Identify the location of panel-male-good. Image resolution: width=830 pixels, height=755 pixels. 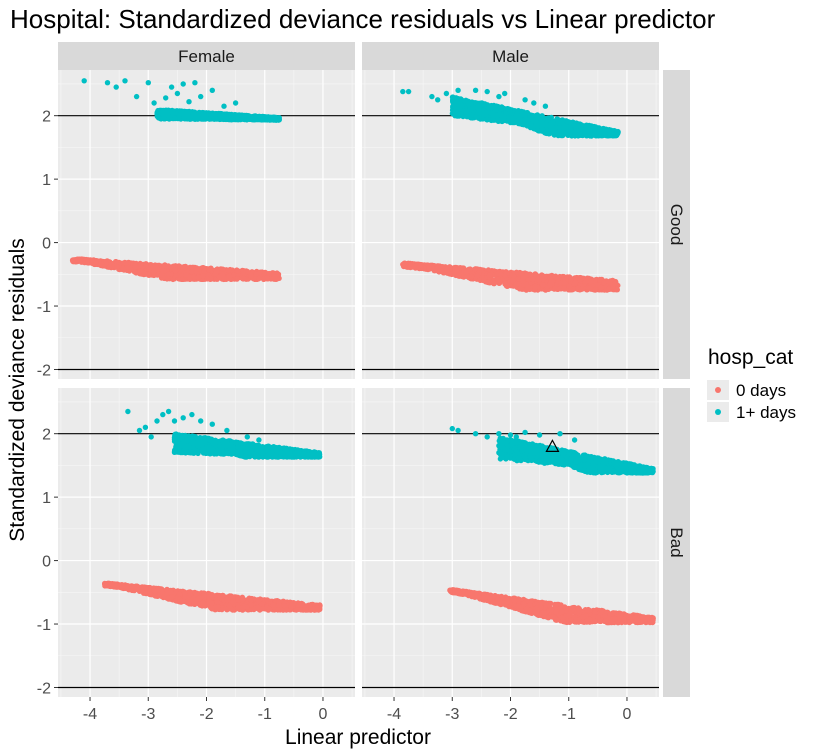
(510, 224).